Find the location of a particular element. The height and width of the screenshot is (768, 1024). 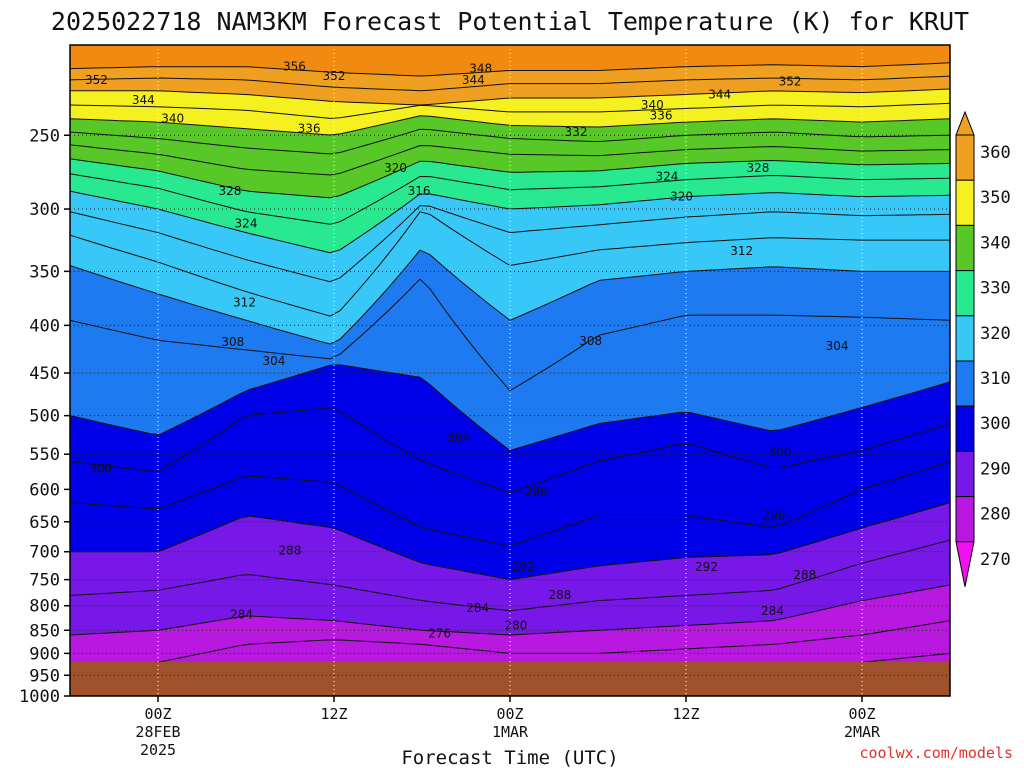

band-top is located at coordinates (510, 60).